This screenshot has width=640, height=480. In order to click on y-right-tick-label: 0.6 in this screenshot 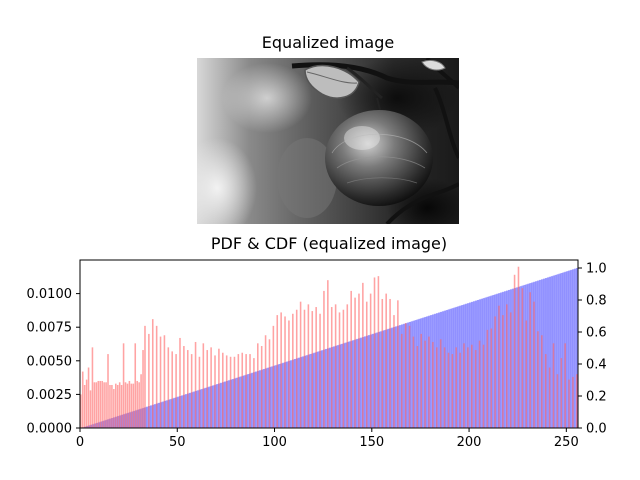, I will do `click(596, 333)`.